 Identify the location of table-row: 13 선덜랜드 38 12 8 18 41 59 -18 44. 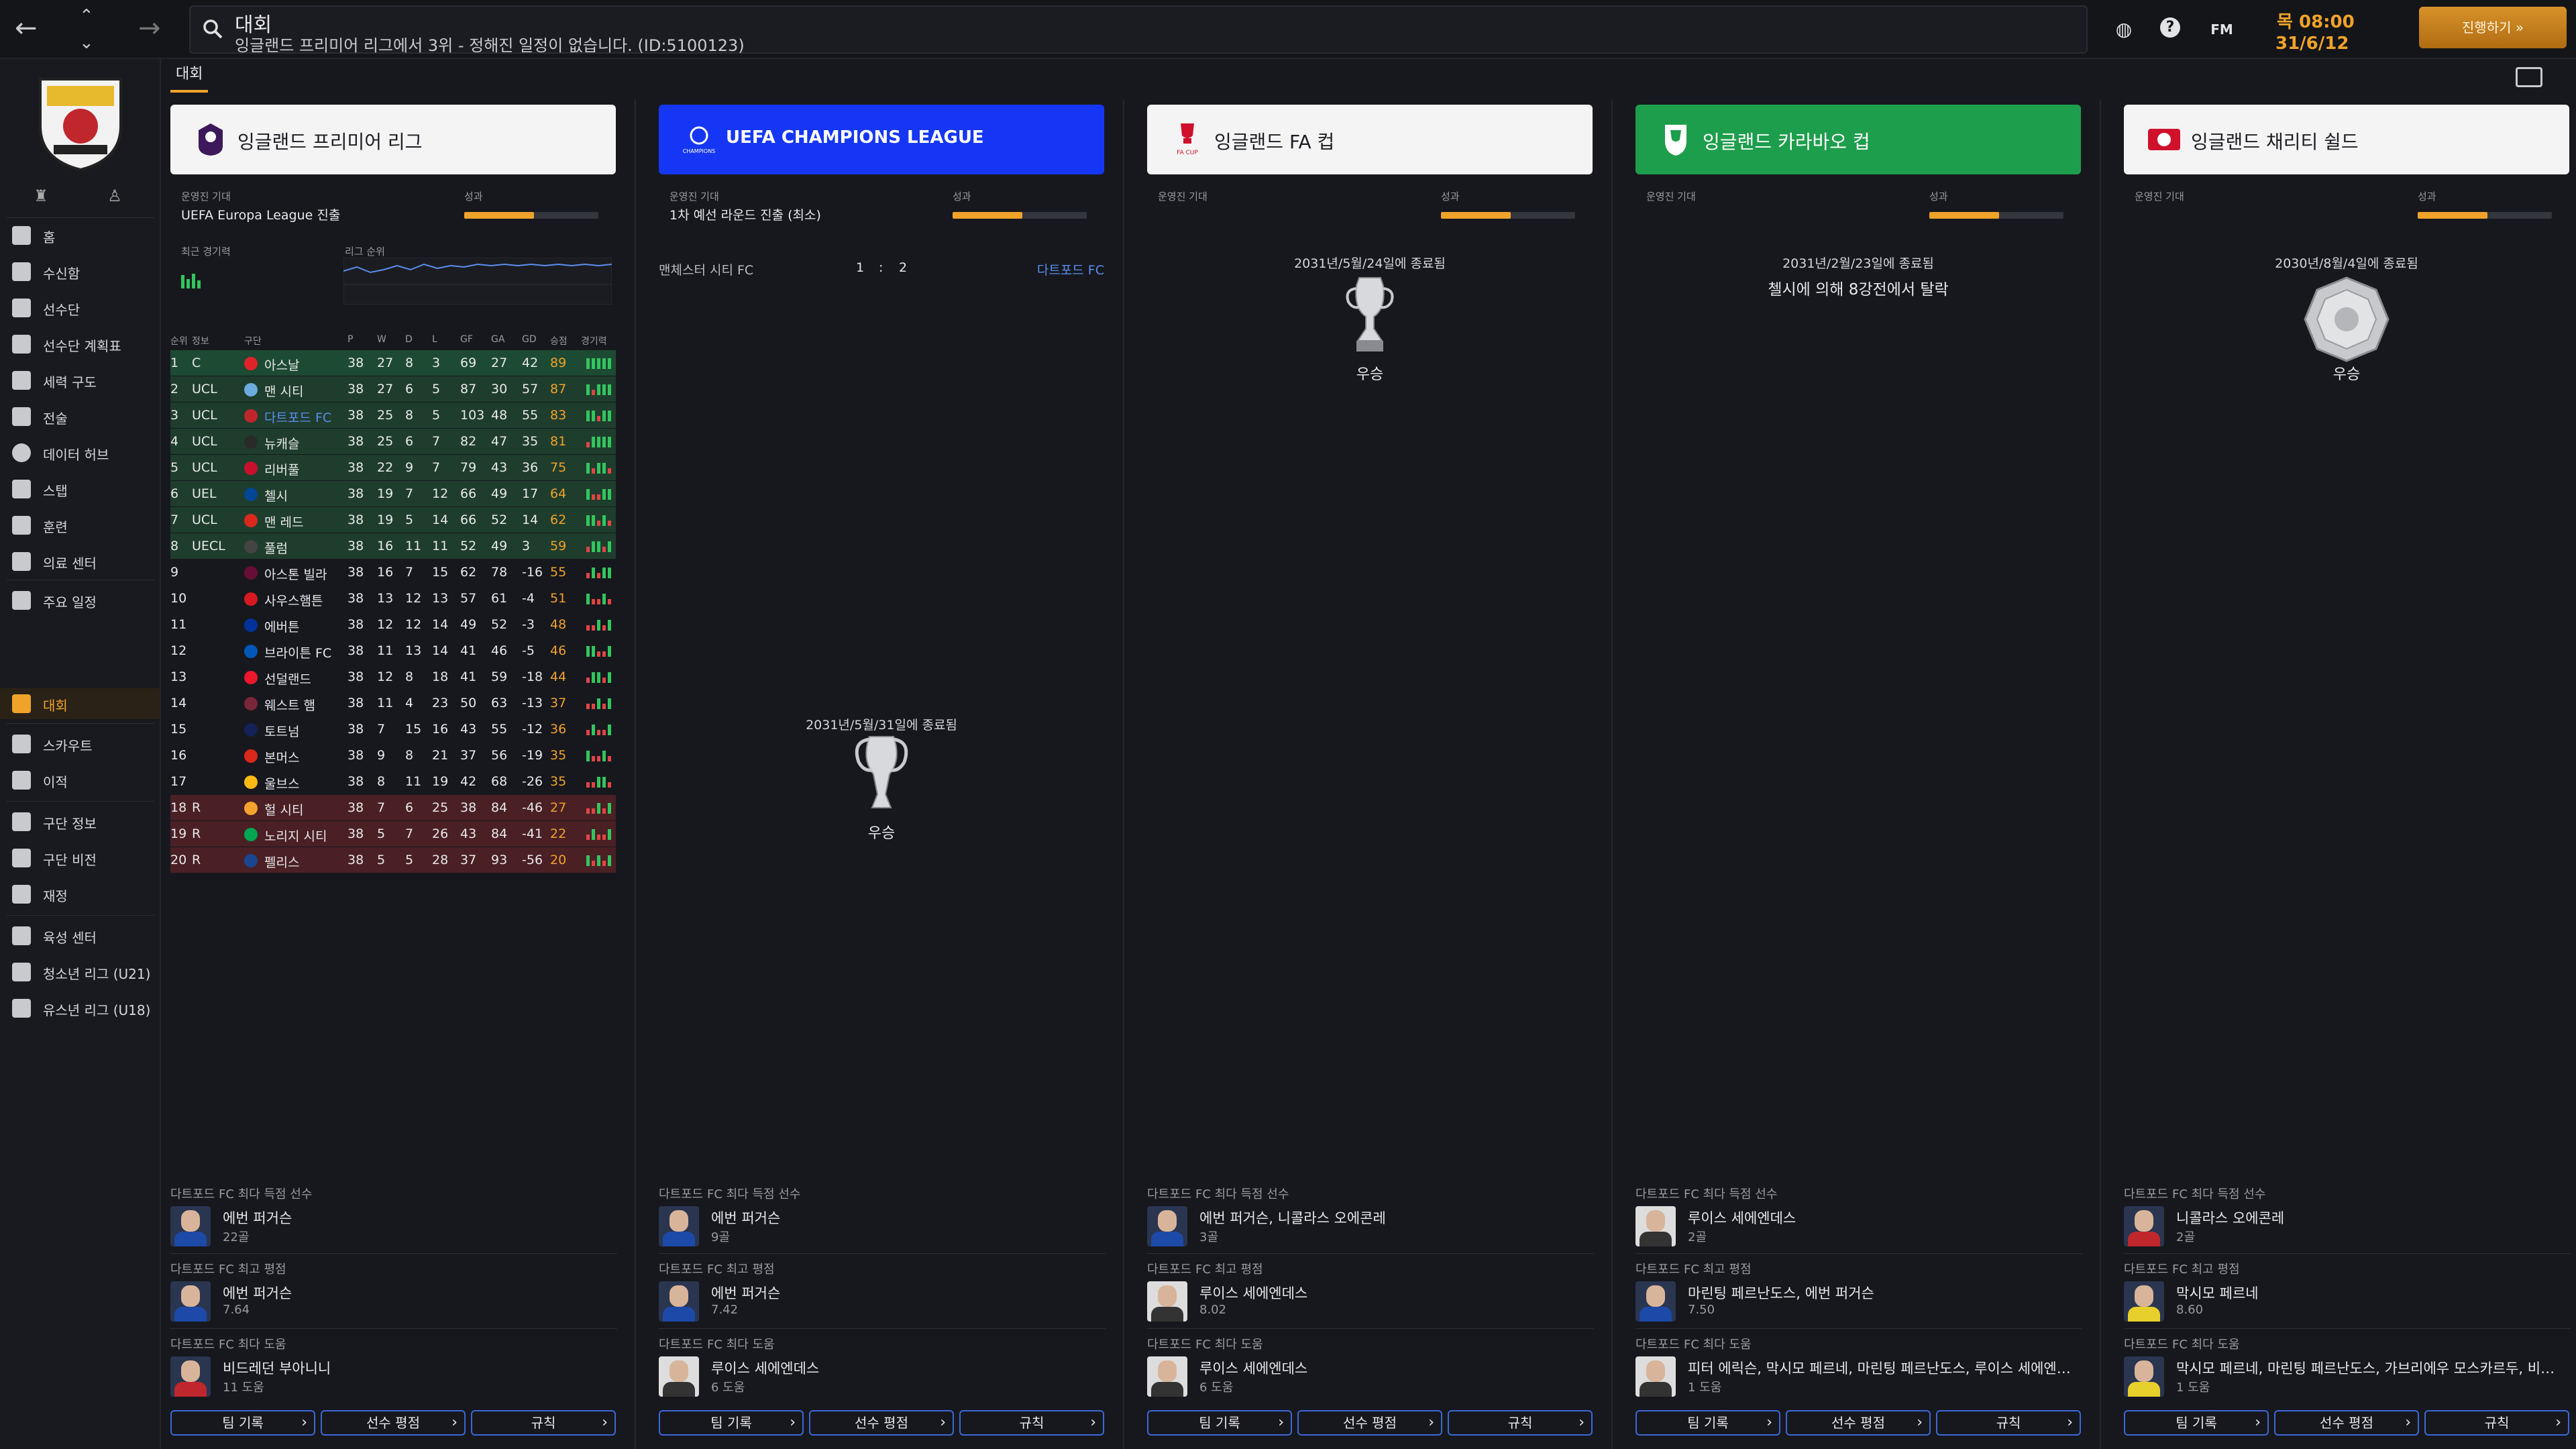
(393, 677).